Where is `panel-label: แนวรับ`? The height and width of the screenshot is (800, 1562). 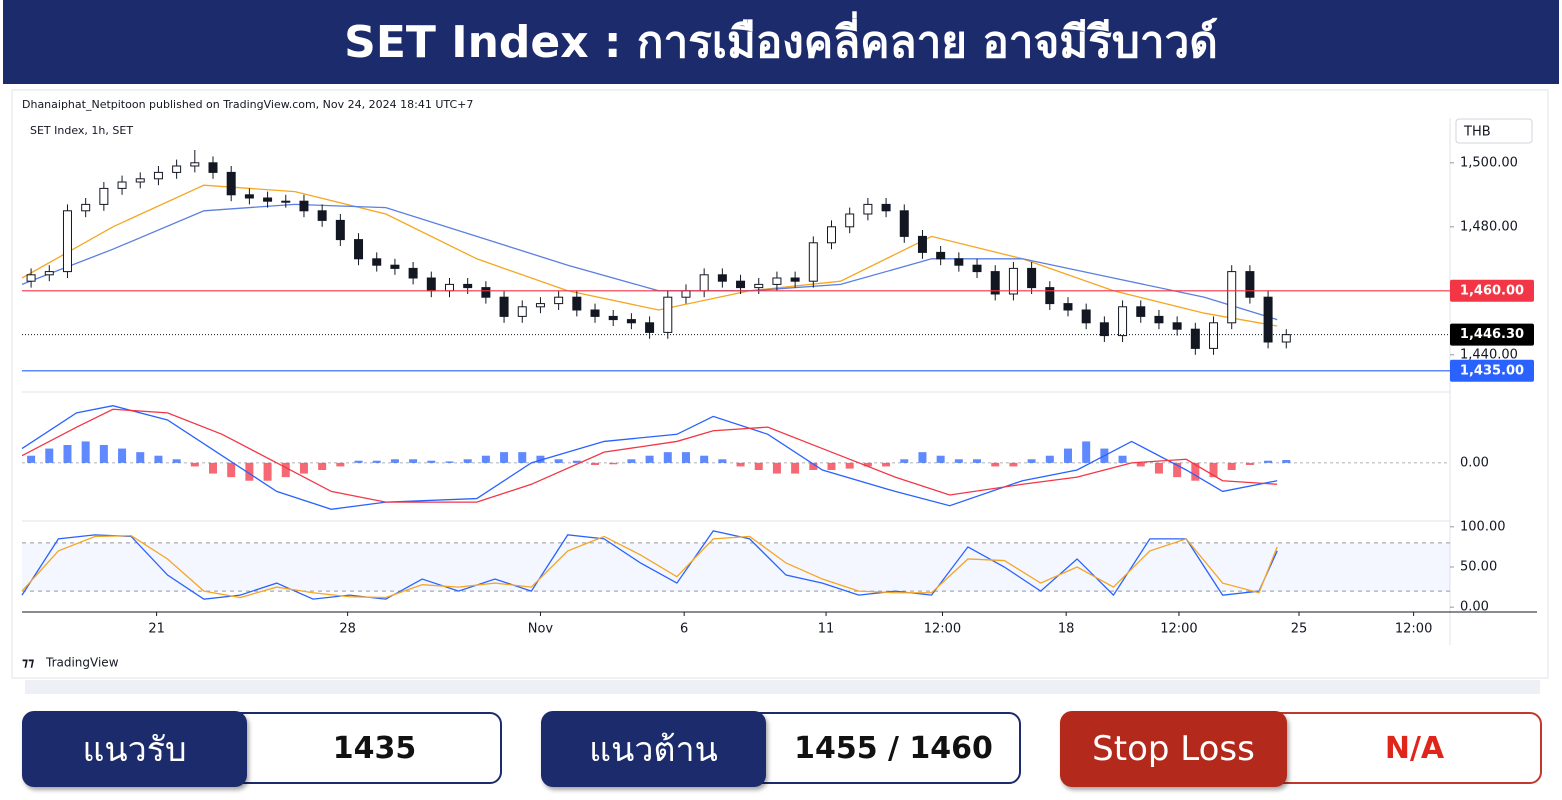
panel-label: แนวรับ is located at coordinates (134, 749).